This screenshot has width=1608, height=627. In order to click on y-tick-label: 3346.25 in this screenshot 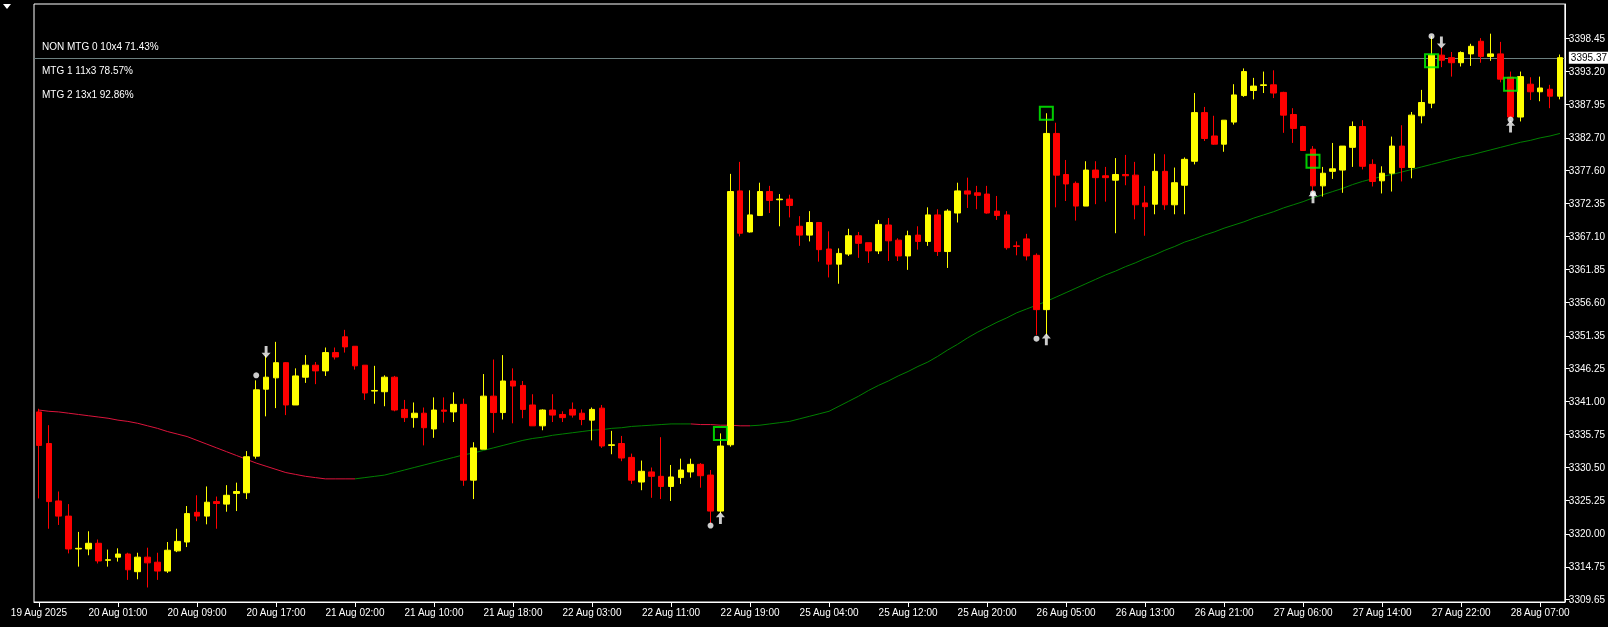, I will do `click(1587, 368)`.